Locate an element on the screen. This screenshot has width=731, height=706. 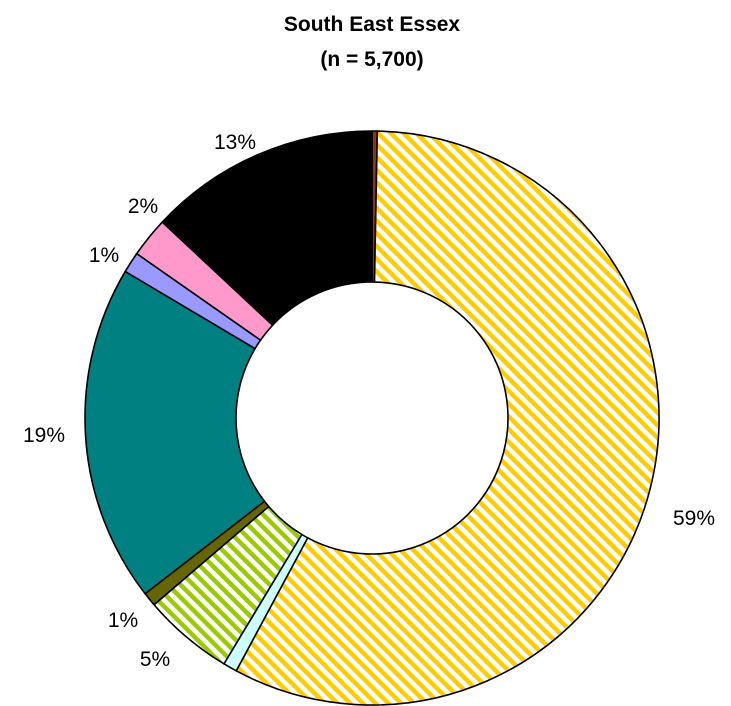
slice-percent-label: 13% is located at coordinates (235, 142).